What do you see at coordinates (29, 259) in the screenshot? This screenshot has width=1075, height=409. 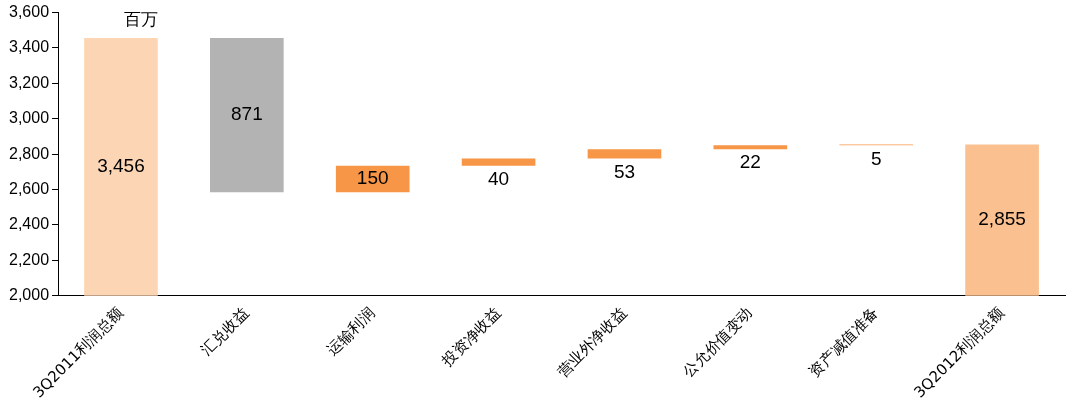 I see `y-tick-label: 2,200` at bounding box center [29, 259].